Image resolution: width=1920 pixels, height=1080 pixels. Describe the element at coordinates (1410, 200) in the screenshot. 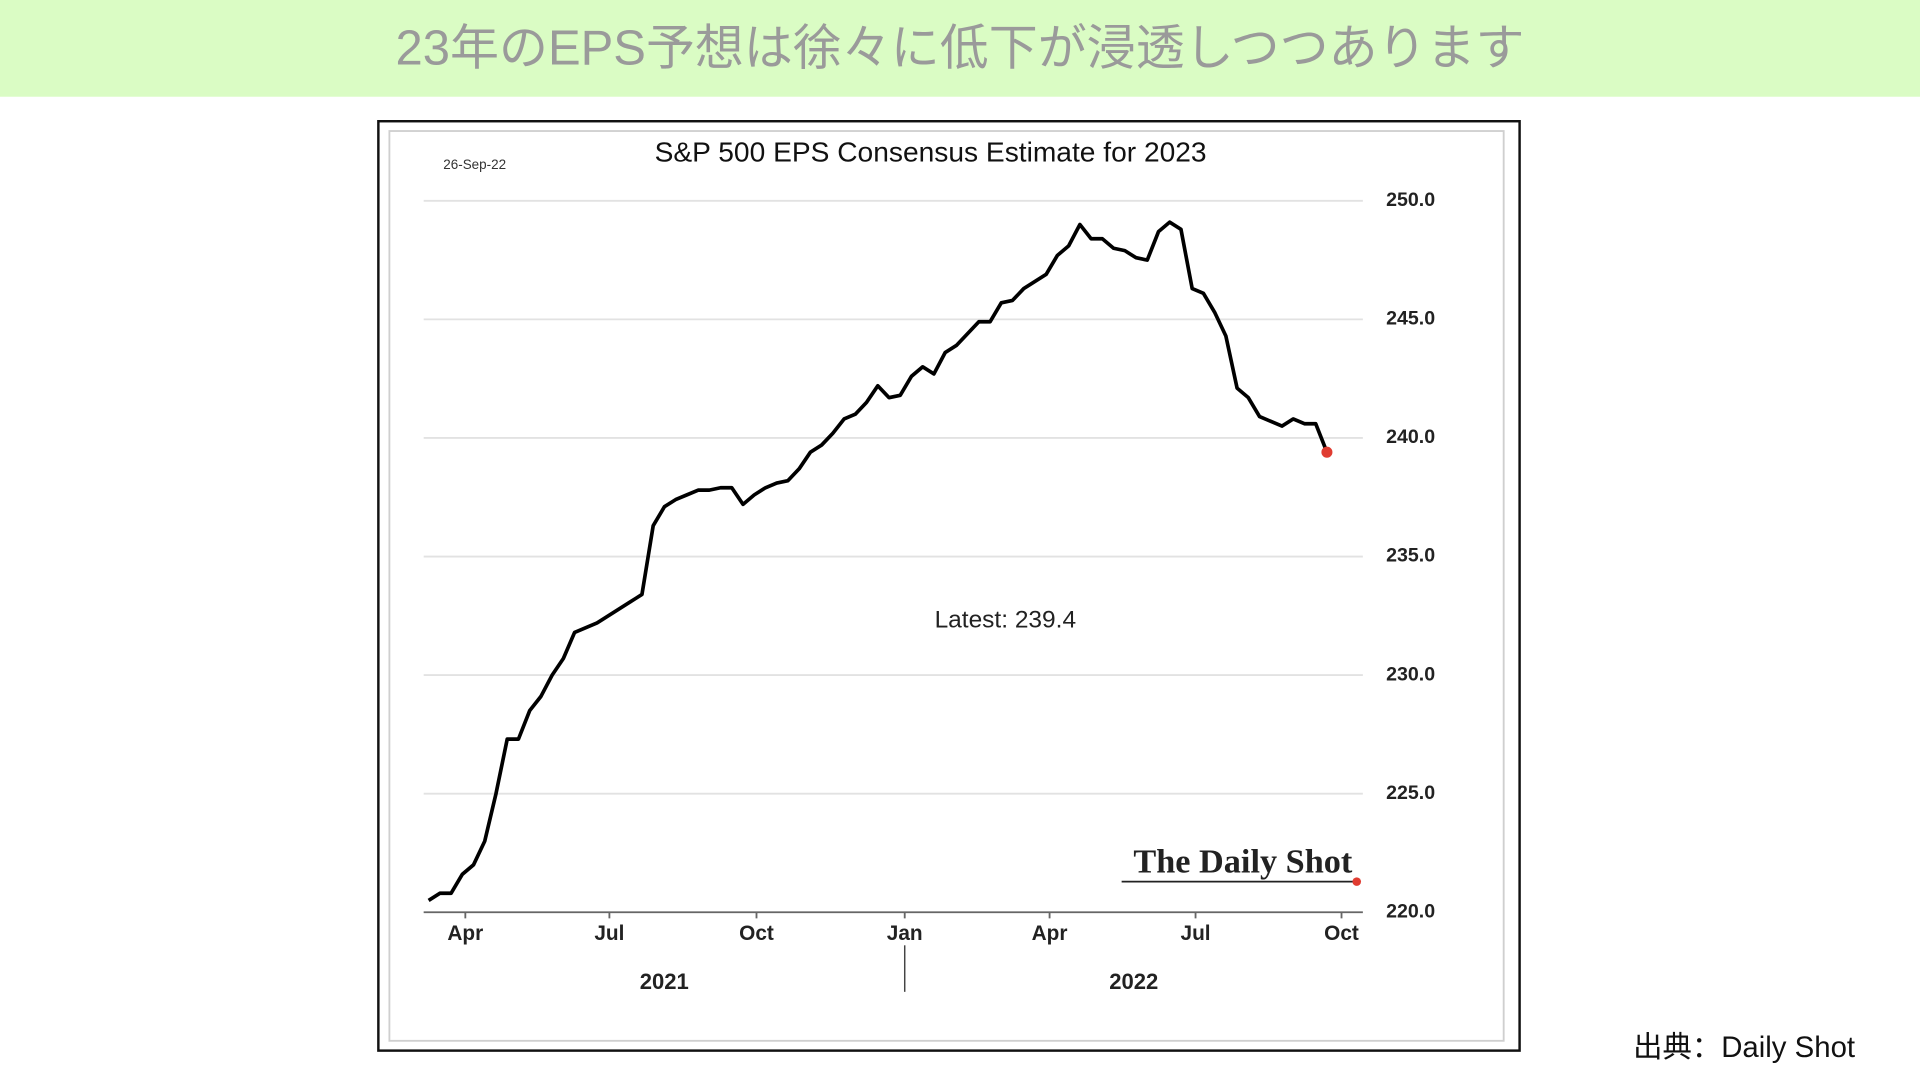

I see `y-tick-label: 250.0` at that location.